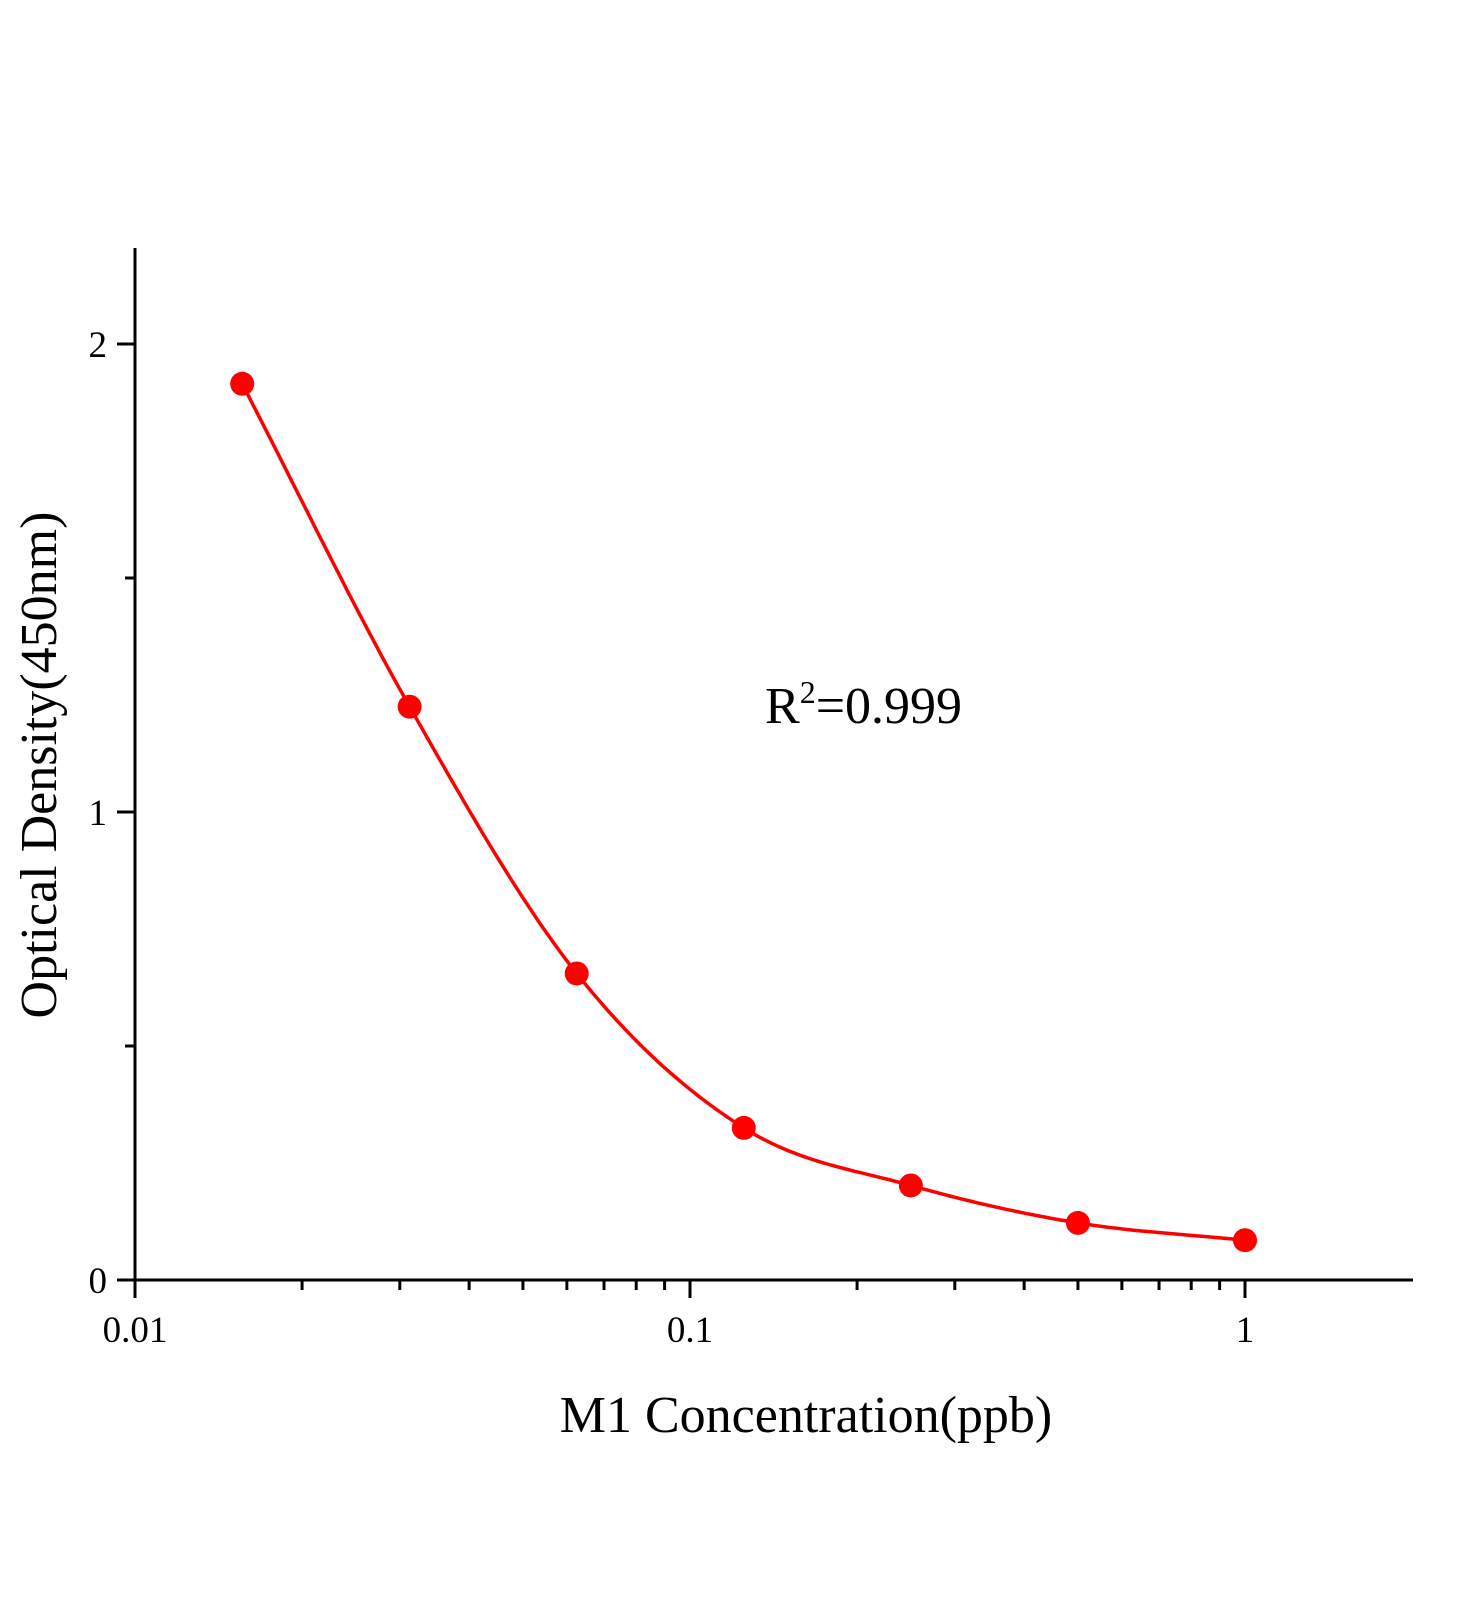  What do you see at coordinates (135, 1330) in the screenshot?
I see `x-tick-label: 0.01` at bounding box center [135, 1330].